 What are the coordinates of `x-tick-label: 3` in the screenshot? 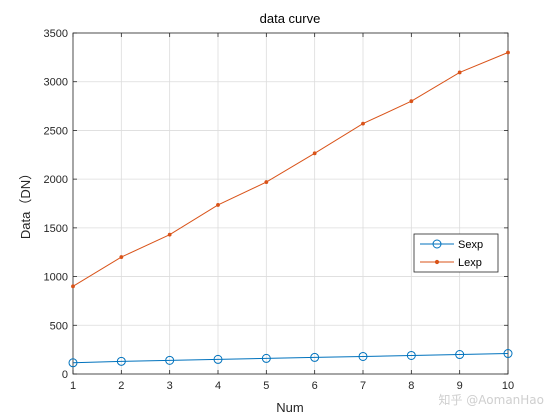 It's located at (170, 386).